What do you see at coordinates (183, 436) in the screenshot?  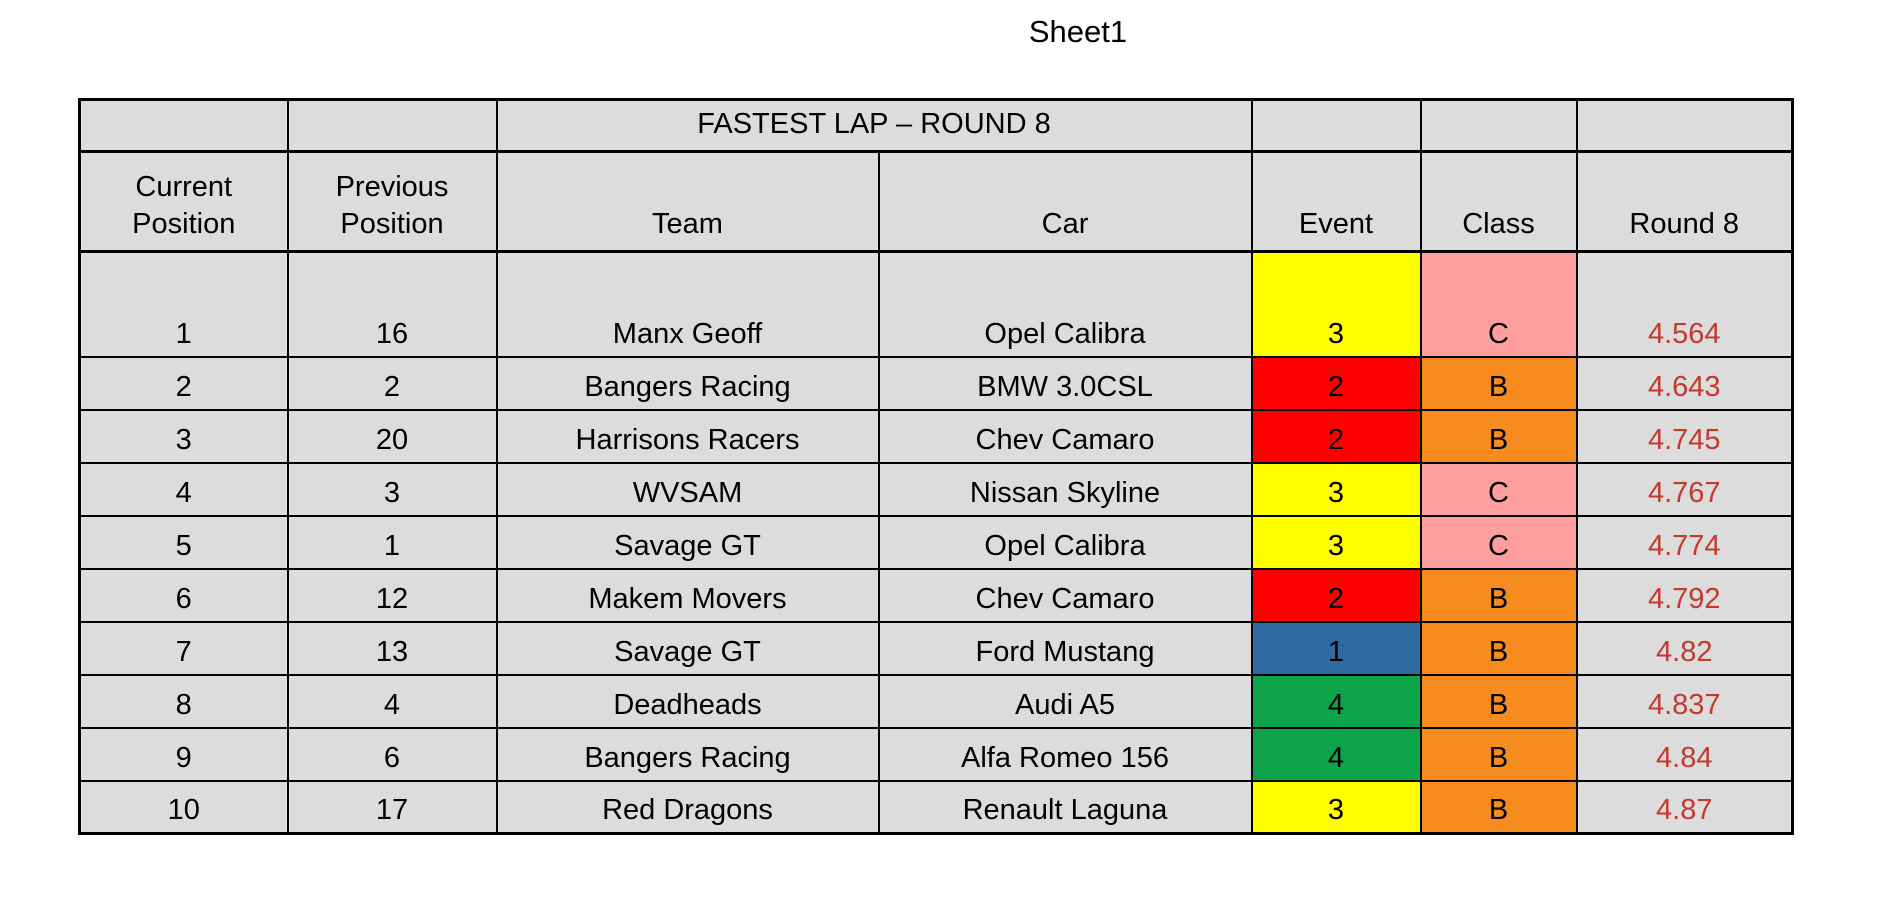 I see `cell-current-position: 3` at bounding box center [183, 436].